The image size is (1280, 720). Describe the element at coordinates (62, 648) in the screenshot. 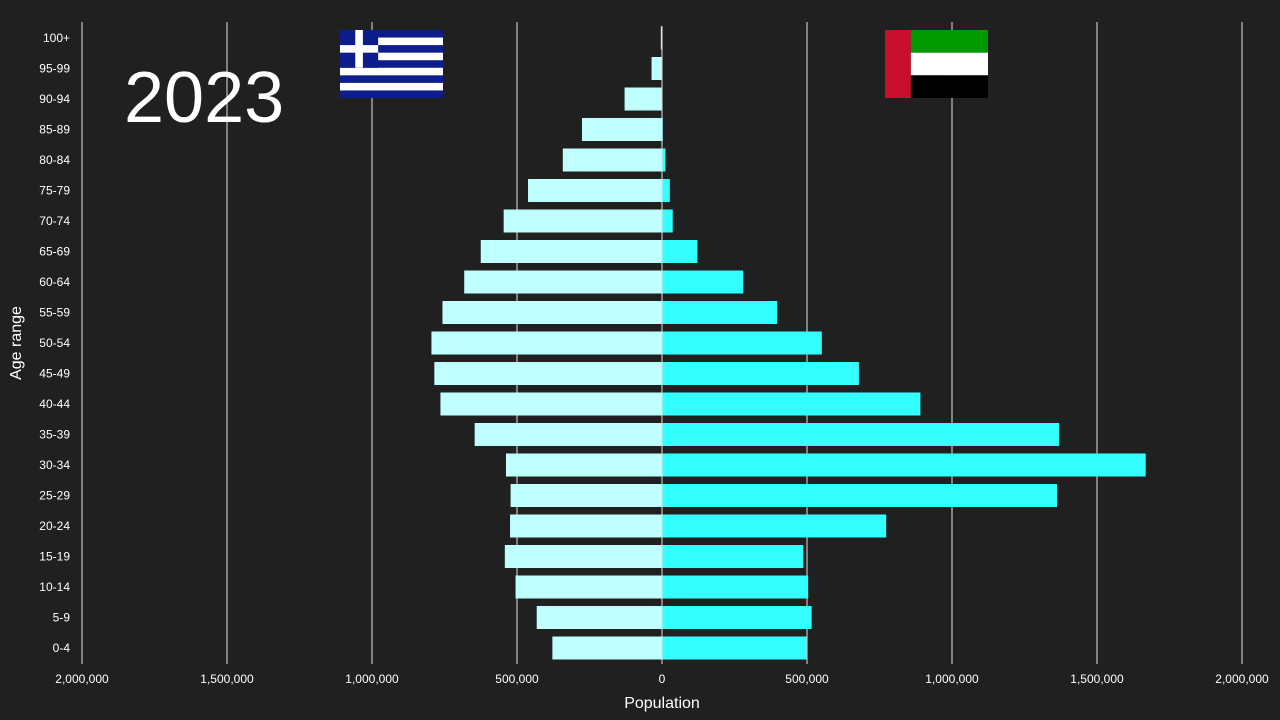

I see `y-tick-label: 0-4` at that location.